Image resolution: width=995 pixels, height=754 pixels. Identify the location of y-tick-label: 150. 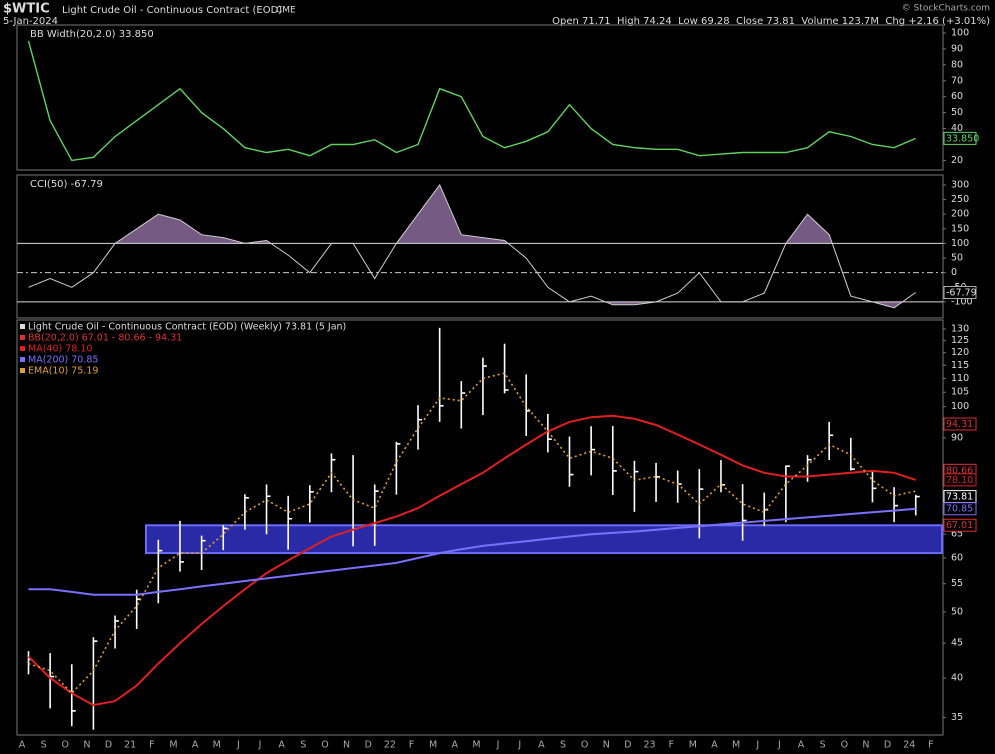
(960, 228).